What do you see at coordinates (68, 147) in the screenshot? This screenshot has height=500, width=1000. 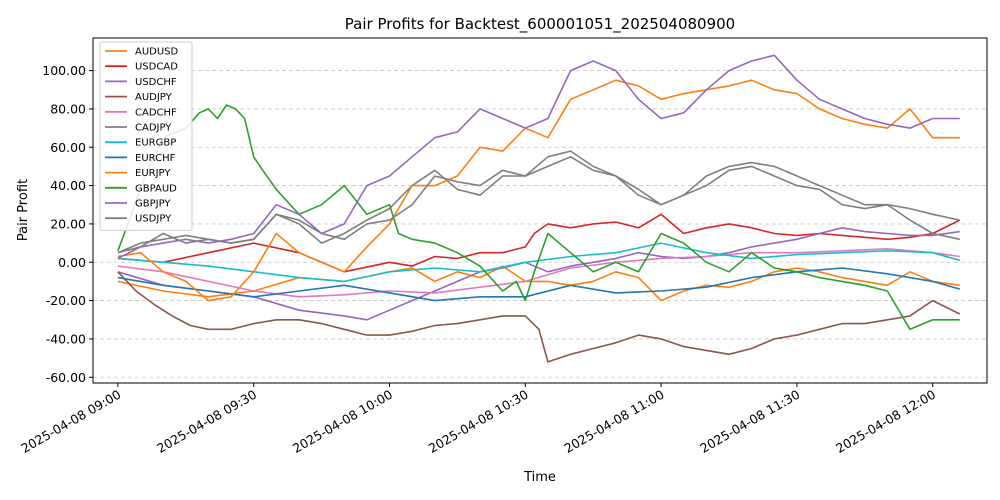 I see `y-tick-label: 60.00` at bounding box center [68, 147].